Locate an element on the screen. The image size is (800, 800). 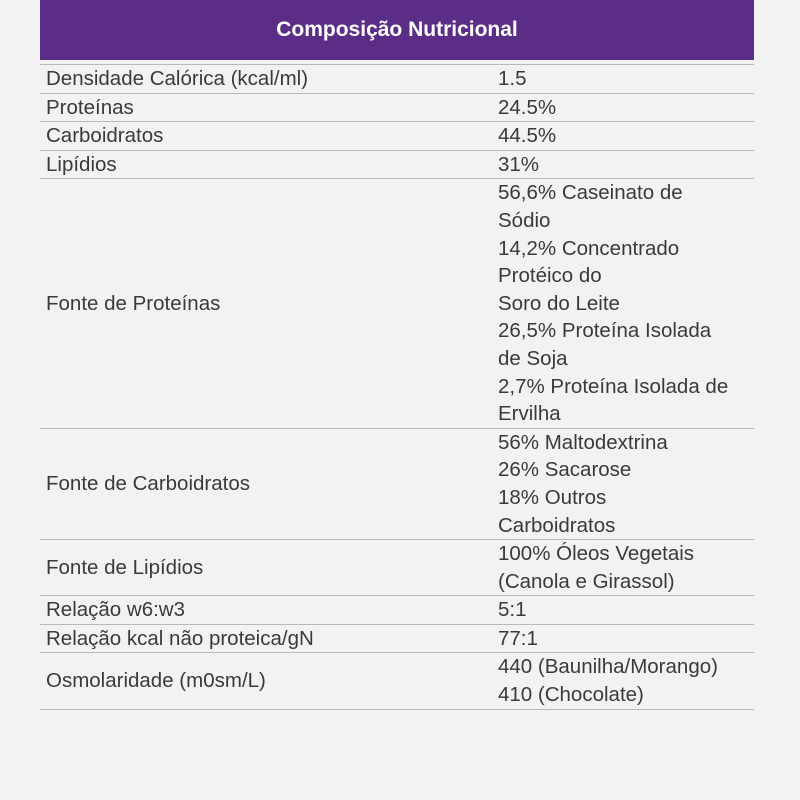
row-label: Relação kcal não proteica/gN is located at coordinates (269, 639).